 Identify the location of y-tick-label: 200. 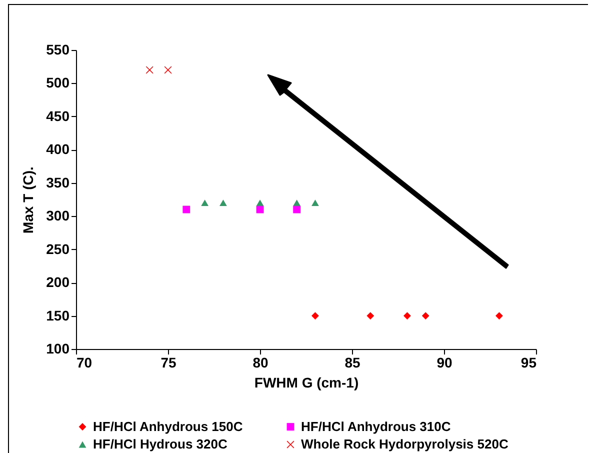
(58, 282).